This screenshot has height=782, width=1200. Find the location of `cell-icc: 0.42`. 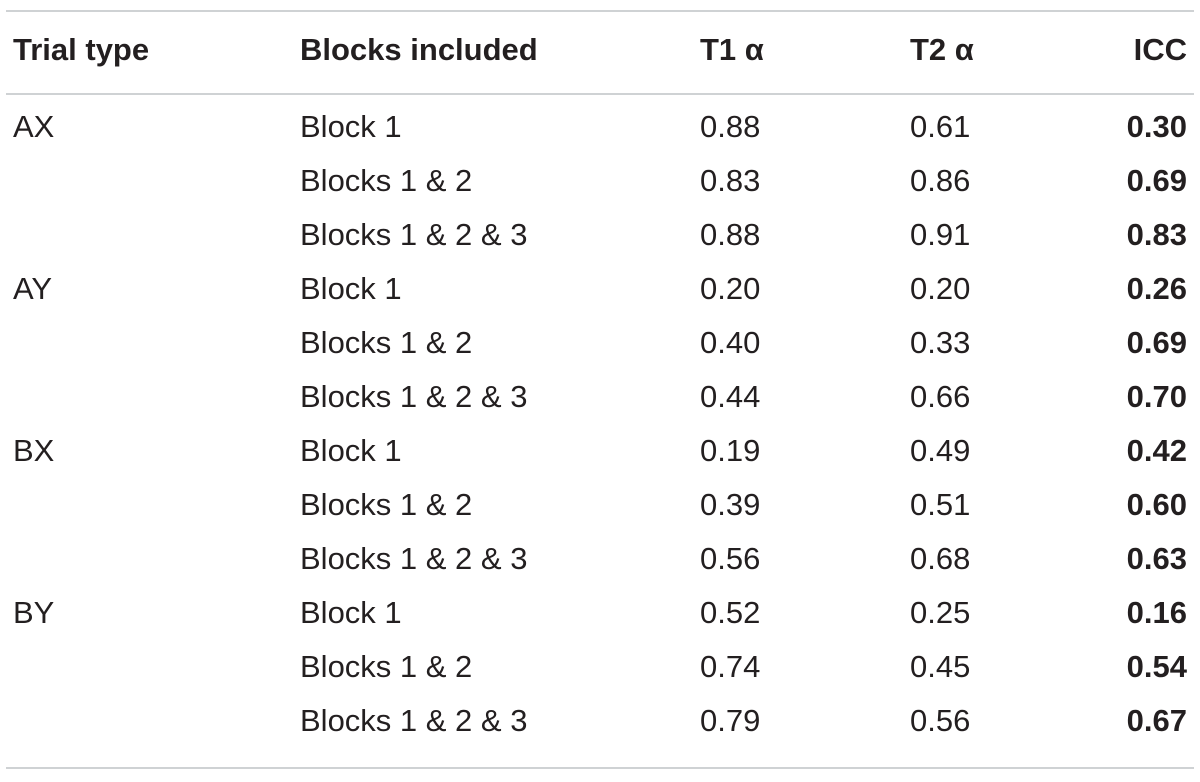

cell-icc: 0.42 is located at coordinates (1156, 450).